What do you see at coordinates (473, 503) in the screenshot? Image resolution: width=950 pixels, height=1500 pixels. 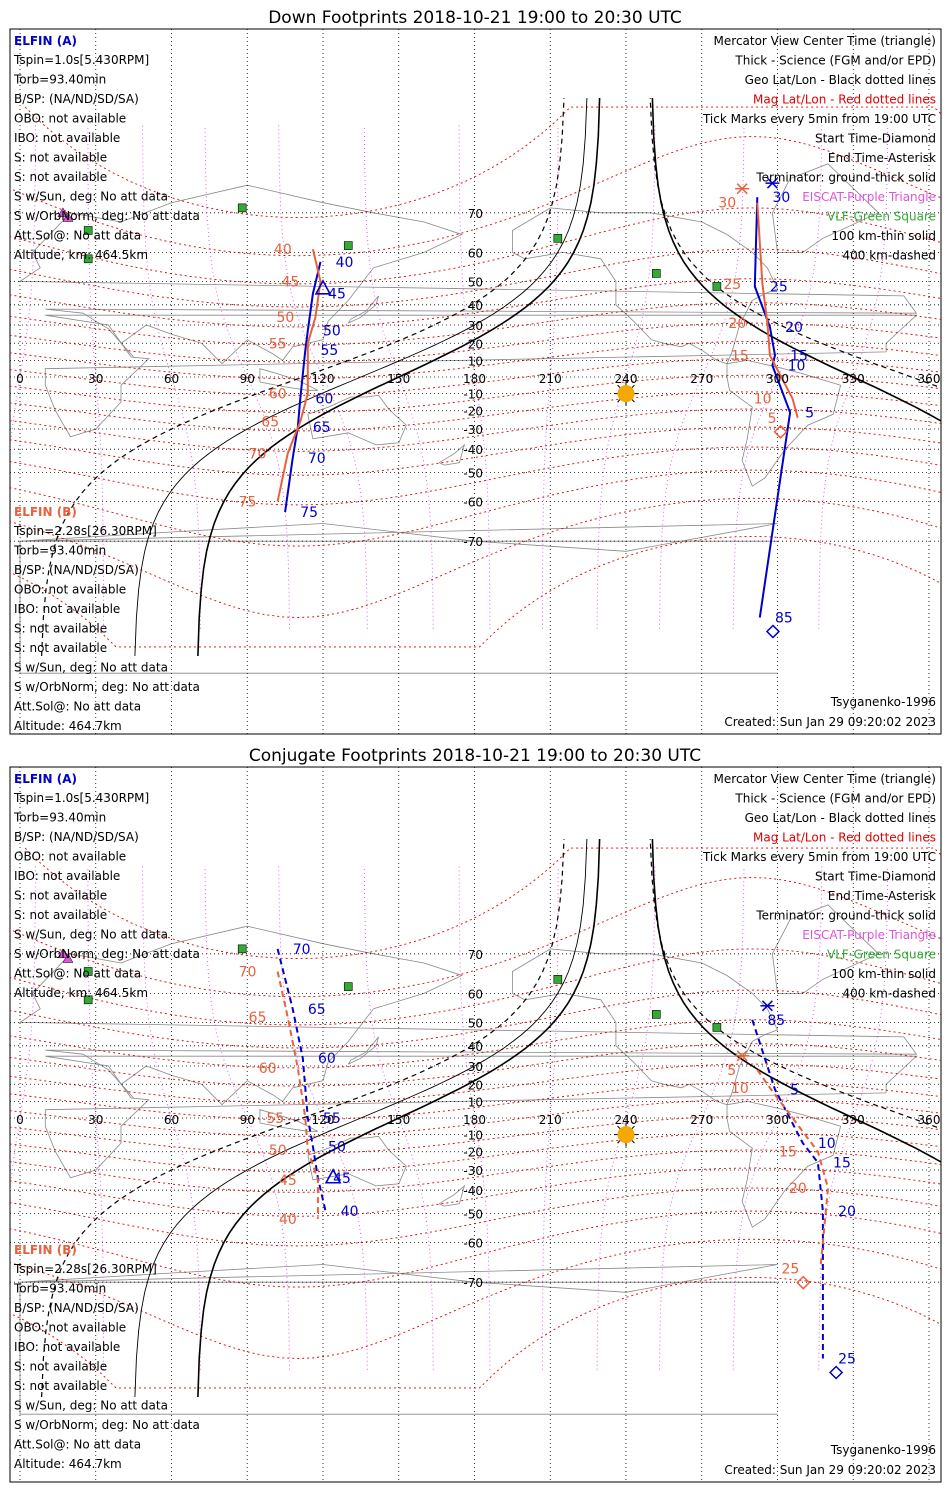 I see `lat-tick-label: -60` at bounding box center [473, 503].